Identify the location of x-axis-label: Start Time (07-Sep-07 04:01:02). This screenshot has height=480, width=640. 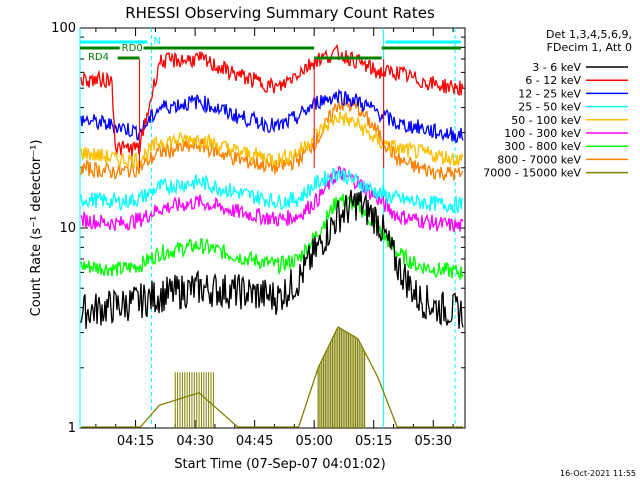
(279, 464).